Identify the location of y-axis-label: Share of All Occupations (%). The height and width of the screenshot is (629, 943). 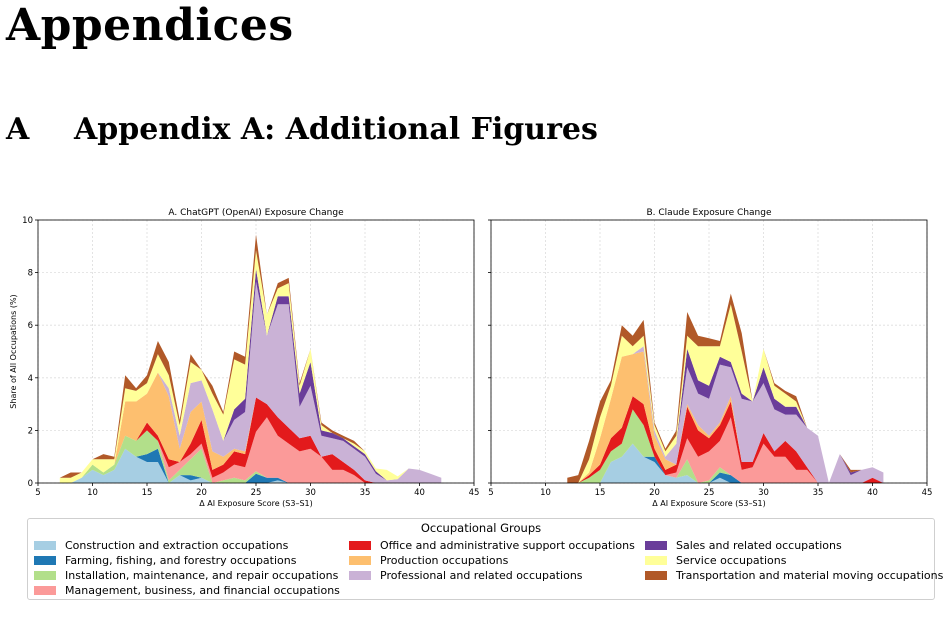
(13, 351).